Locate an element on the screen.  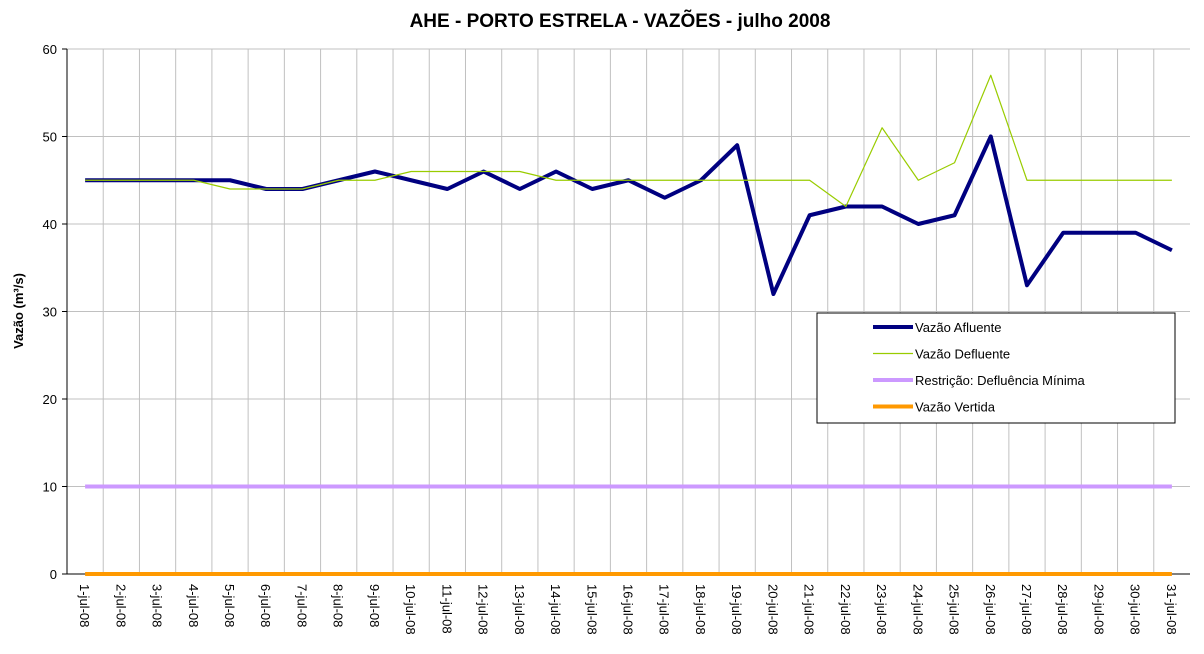
x-tick-label: 13-jul-08 is located at coordinates (519, 609).